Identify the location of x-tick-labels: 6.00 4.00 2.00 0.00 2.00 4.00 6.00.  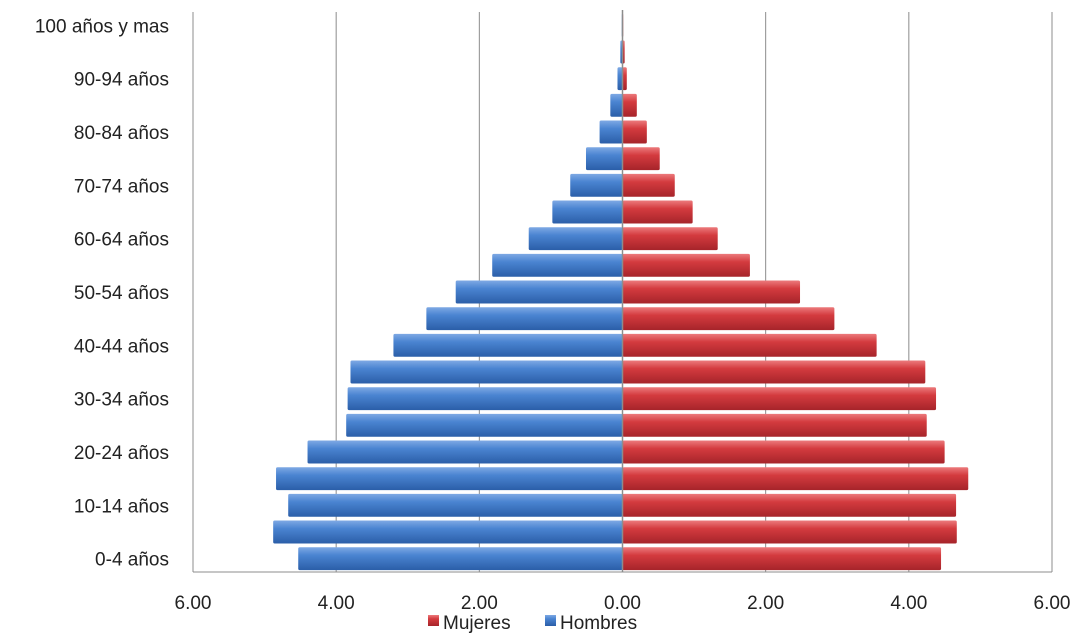
(623, 603).